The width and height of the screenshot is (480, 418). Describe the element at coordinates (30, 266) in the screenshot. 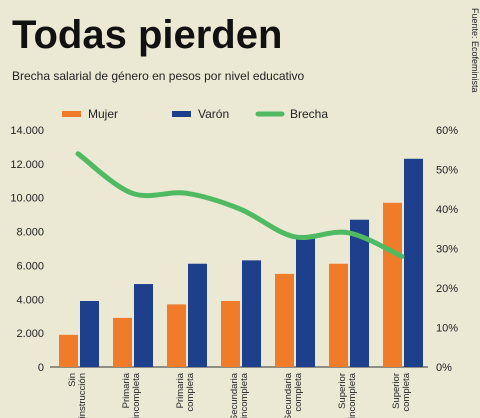

I see `y-left-tick-label: 6.000` at that location.